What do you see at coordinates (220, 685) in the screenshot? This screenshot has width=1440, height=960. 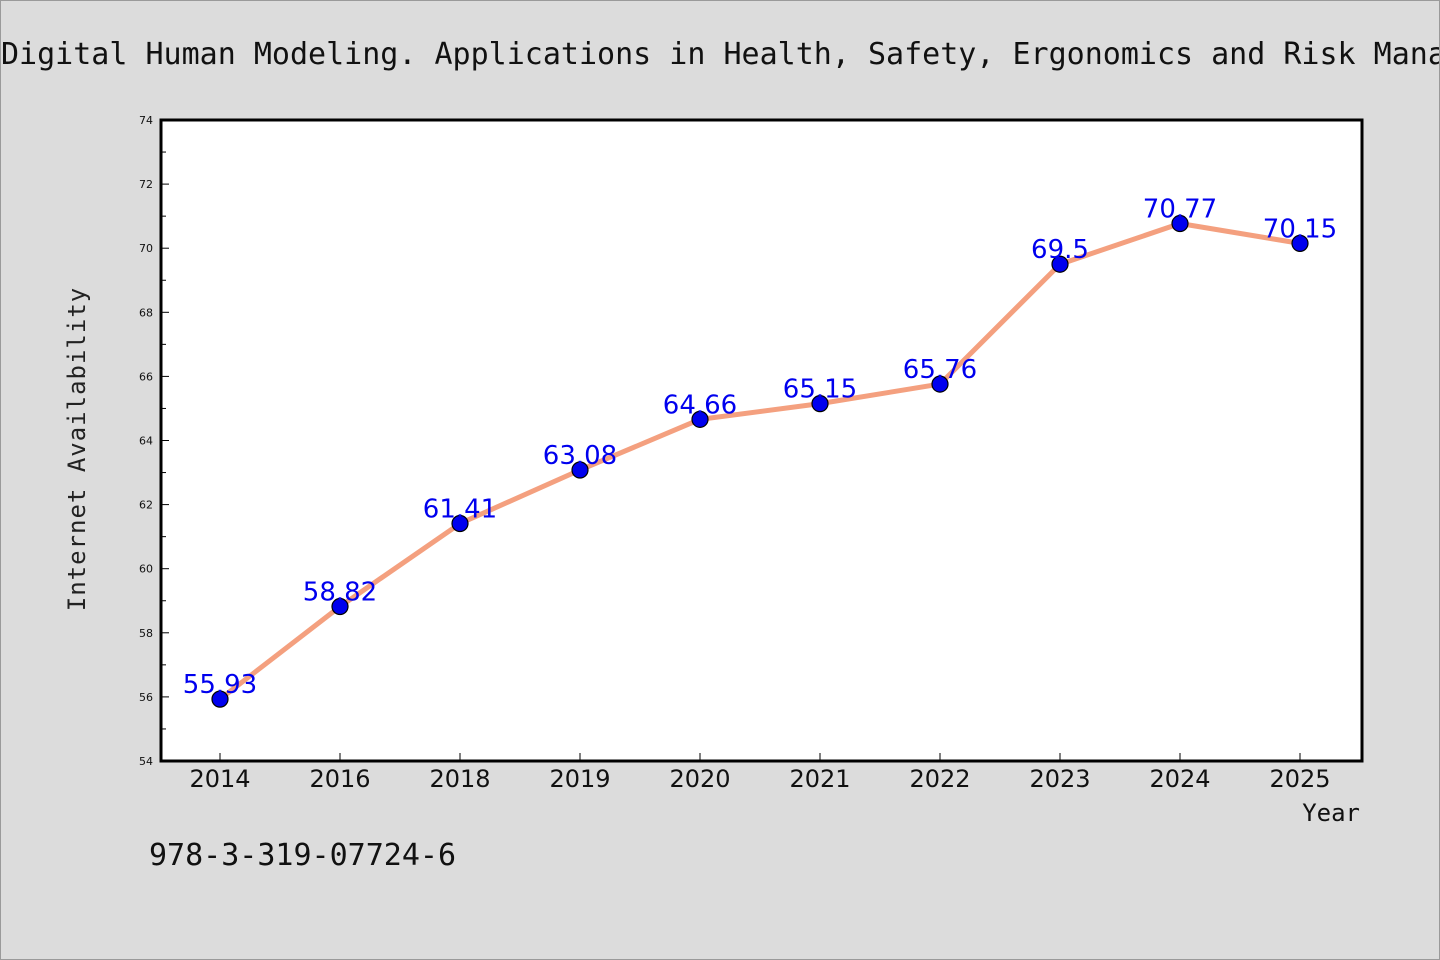 I see `data-label: 55.93` at bounding box center [220, 685].